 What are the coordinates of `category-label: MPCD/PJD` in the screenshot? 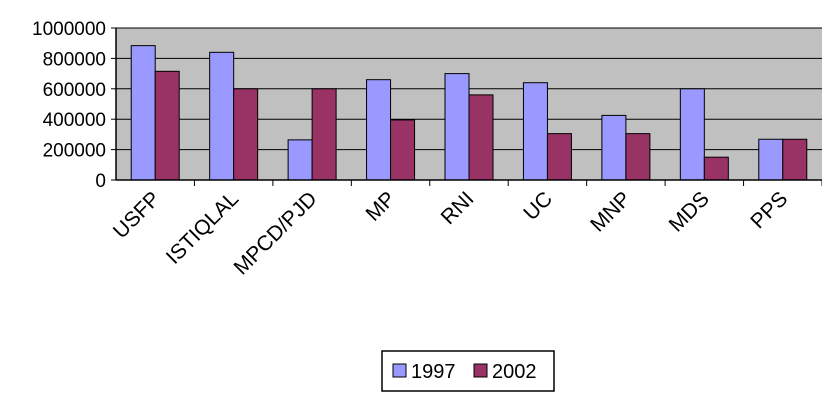 It's located at (275, 233).